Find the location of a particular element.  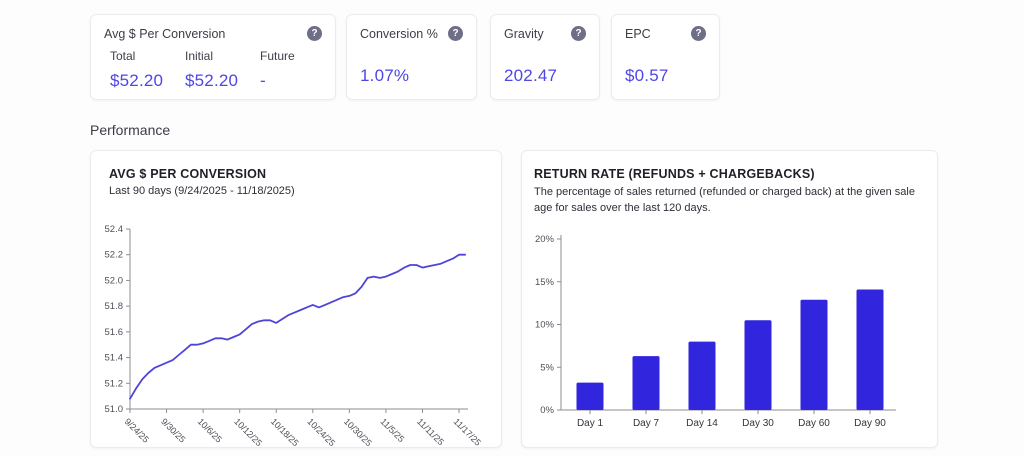

svg-text: 11/5/25 is located at coordinates (393, 430).